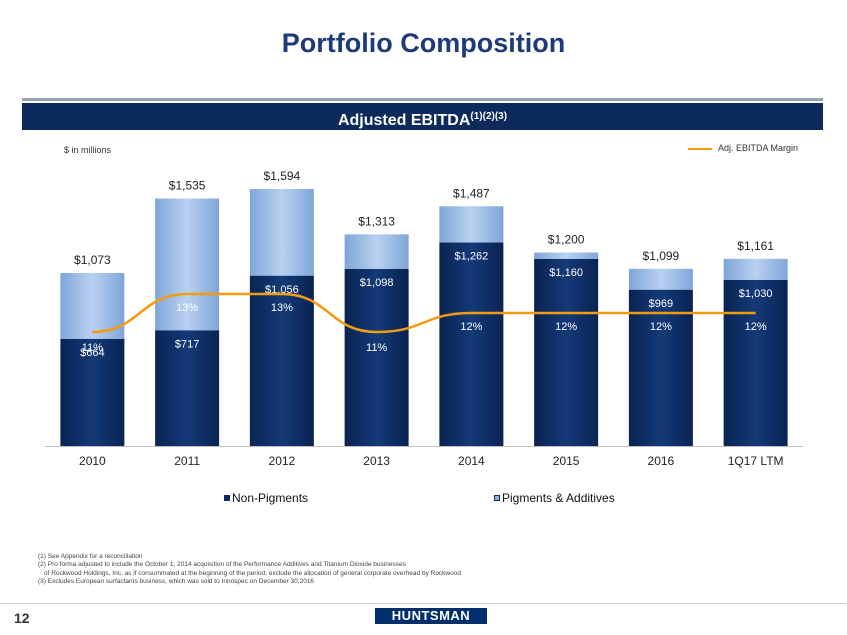  What do you see at coordinates (566, 273) in the screenshot?
I see `label-non-pigments-2015: $1,160` at bounding box center [566, 273].